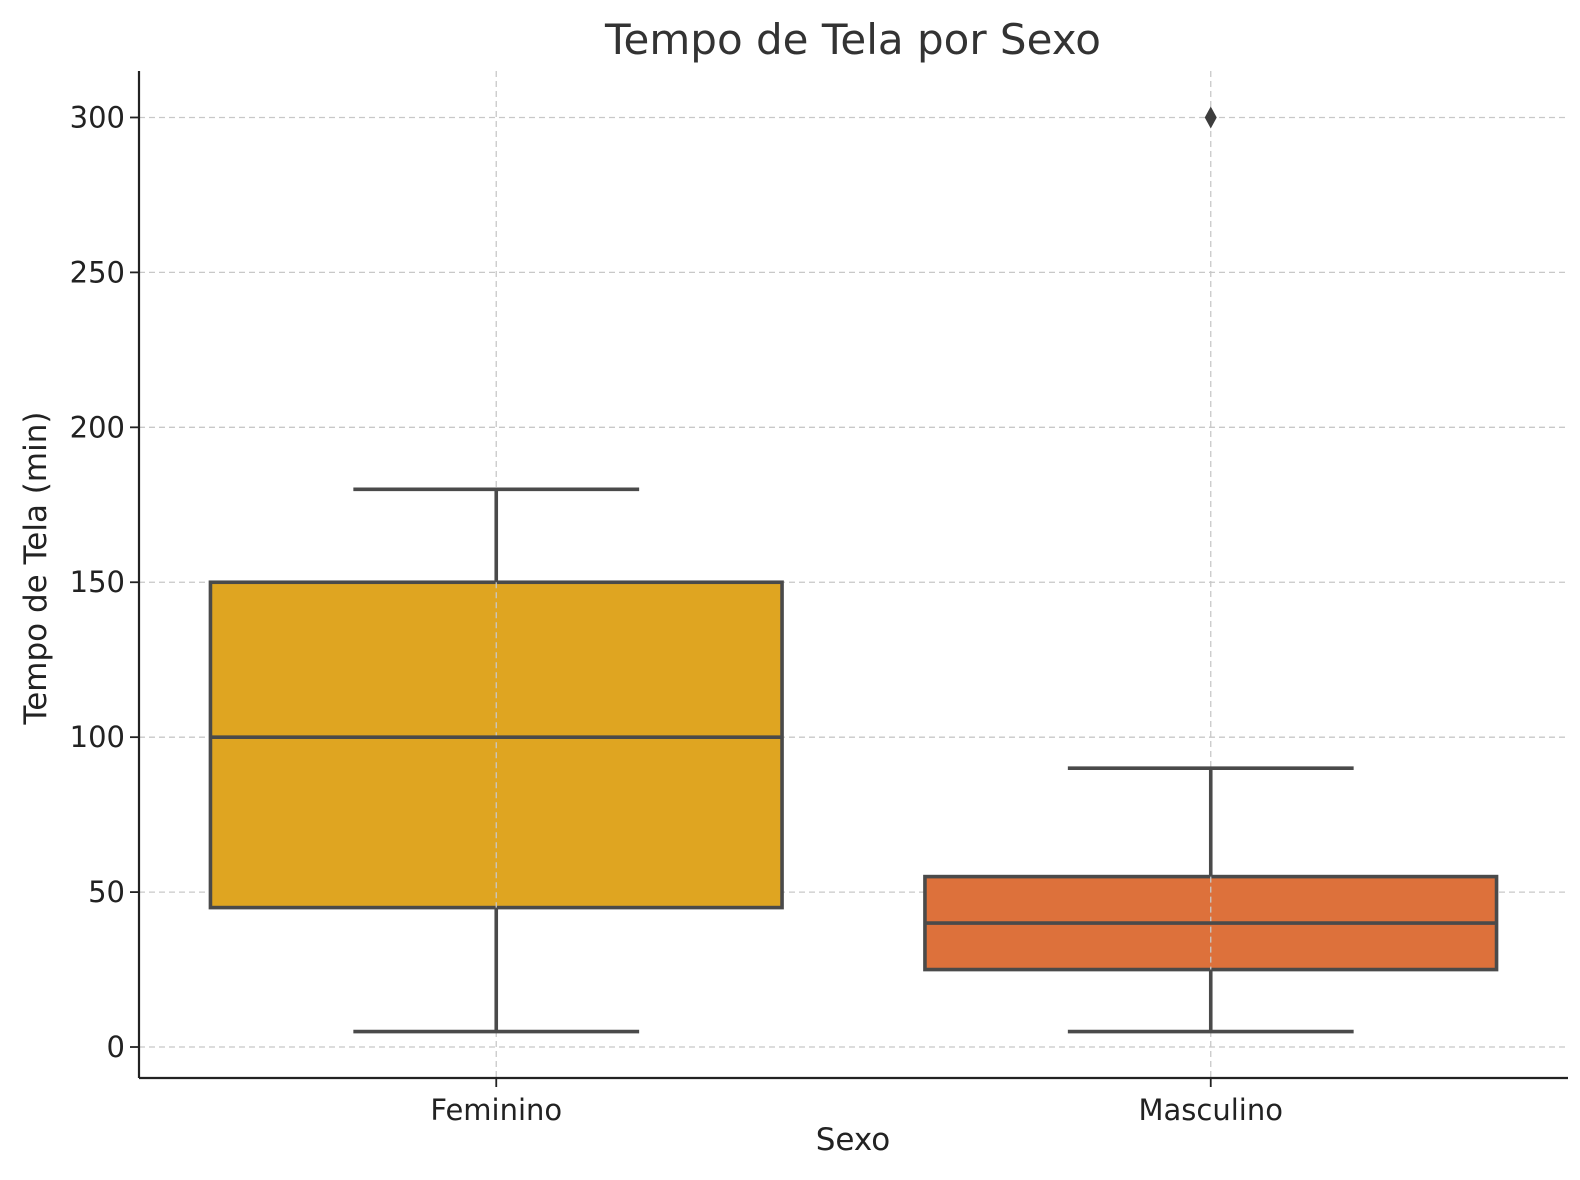  What do you see at coordinates (116, 1047) in the screenshot?
I see `y-tick-label-0: 0` at bounding box center [116, 1047].